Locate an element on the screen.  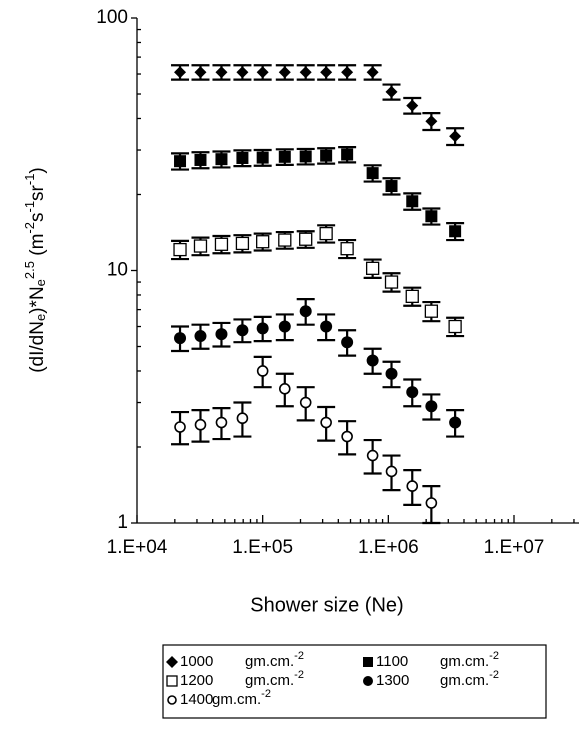
legend-label: 1400 is located at coordinates (196, 699).